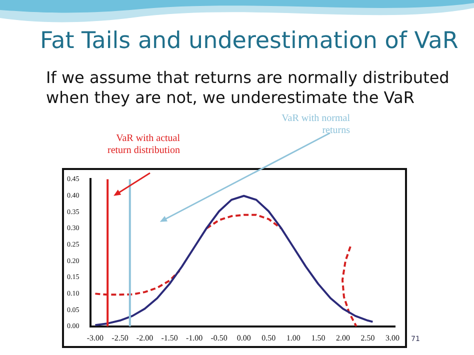  I want to click on x-tick-label: 1.00, so click(293, 337).